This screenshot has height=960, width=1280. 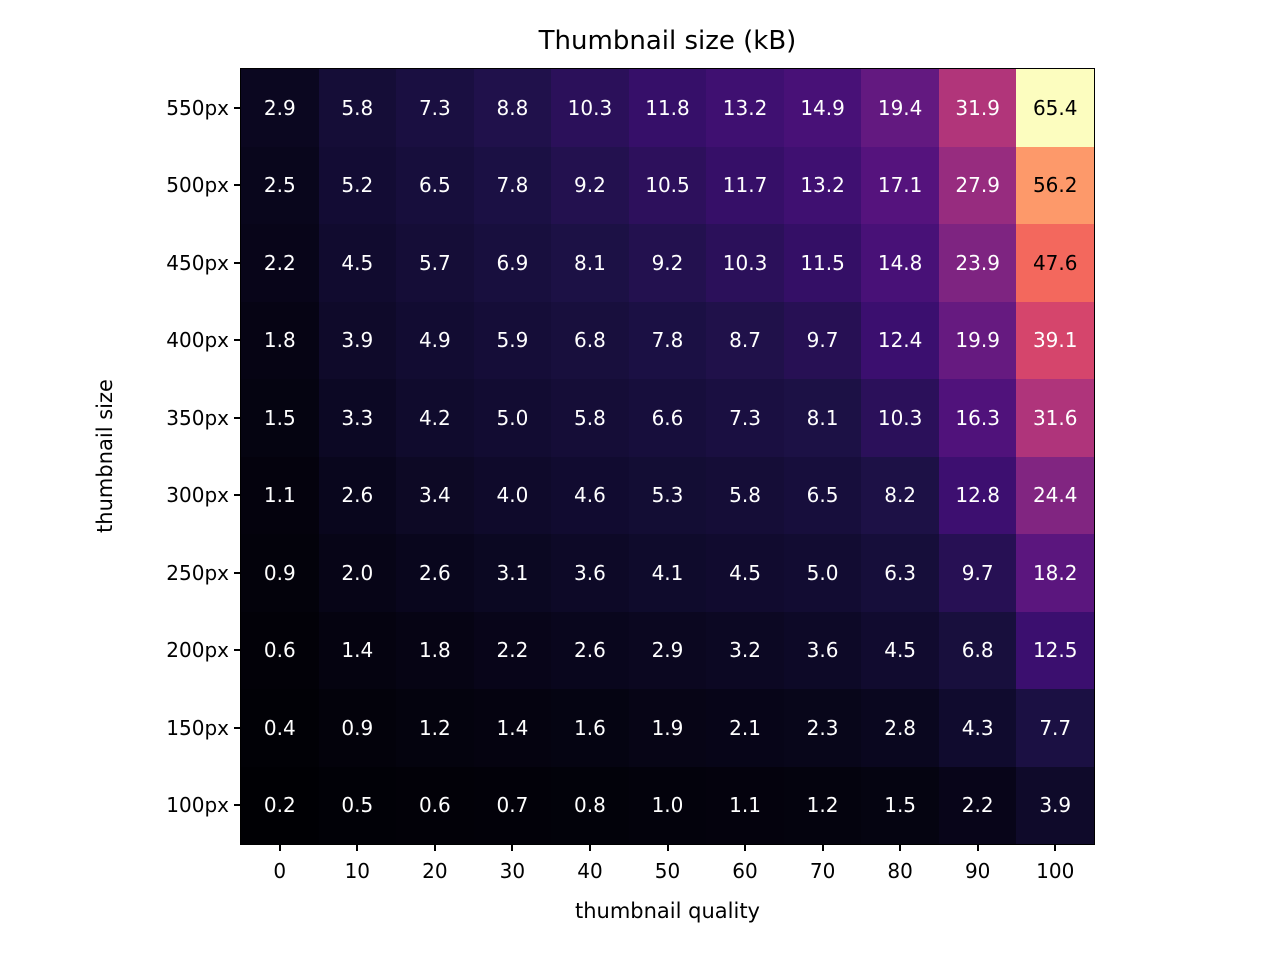 What do you see at coordinates (197, 107) in the screenshot?
I see `y-tick-label: 550px` at bounding box center [197, 107].